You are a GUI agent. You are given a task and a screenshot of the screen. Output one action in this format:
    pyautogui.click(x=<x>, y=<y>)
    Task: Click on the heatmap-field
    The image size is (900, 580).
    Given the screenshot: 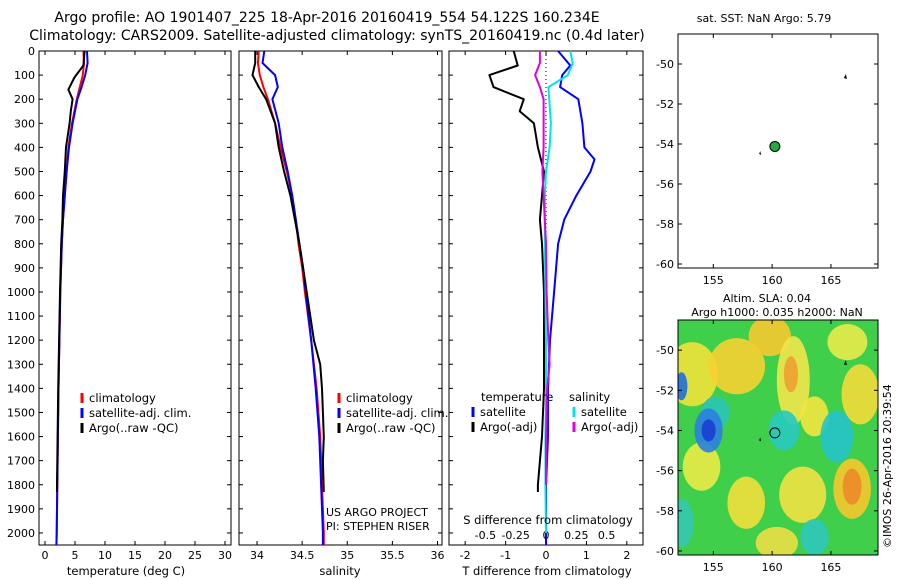 What is the action you would take?
    pyautogui.click(x=778, y=437)
    